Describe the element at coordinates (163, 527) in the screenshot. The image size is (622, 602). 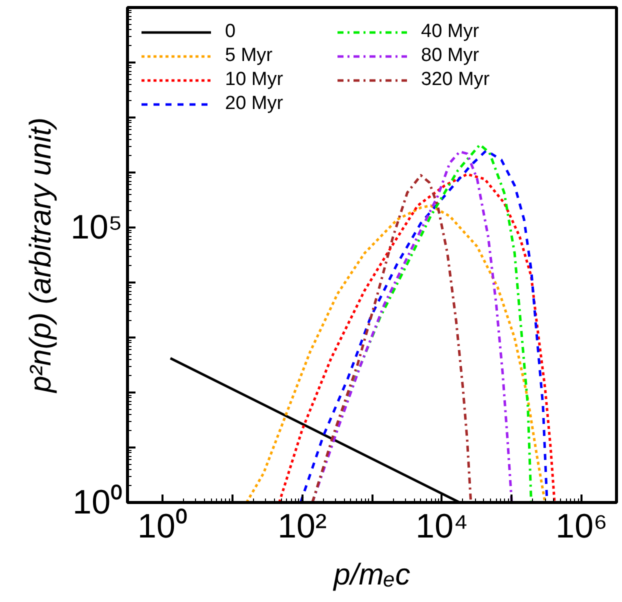
I see `x-tick-label: 10⁰` at that location.